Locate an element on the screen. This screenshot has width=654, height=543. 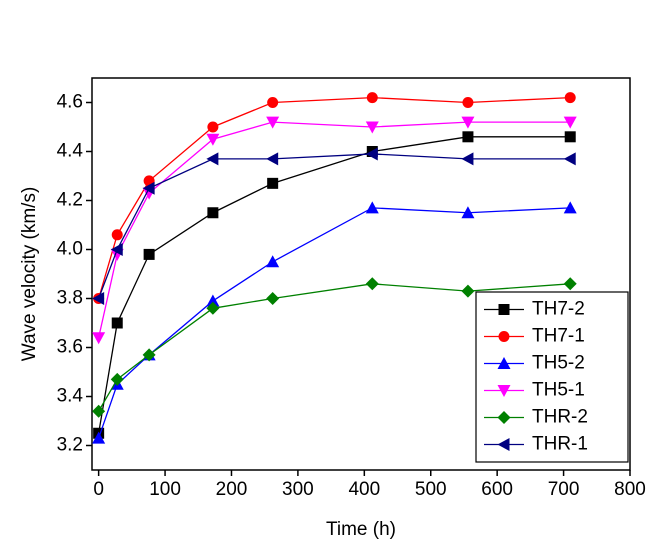
y-axis-label: Wave velocity (km/s) is located at coordinates (29, 274).